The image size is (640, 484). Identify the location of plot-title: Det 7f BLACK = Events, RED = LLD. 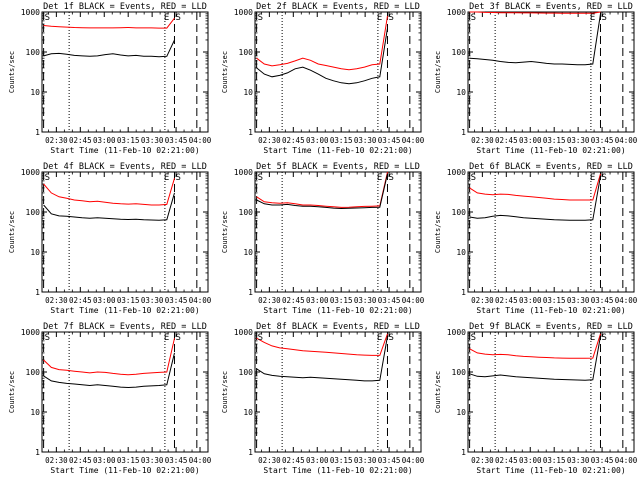
(125, 327).